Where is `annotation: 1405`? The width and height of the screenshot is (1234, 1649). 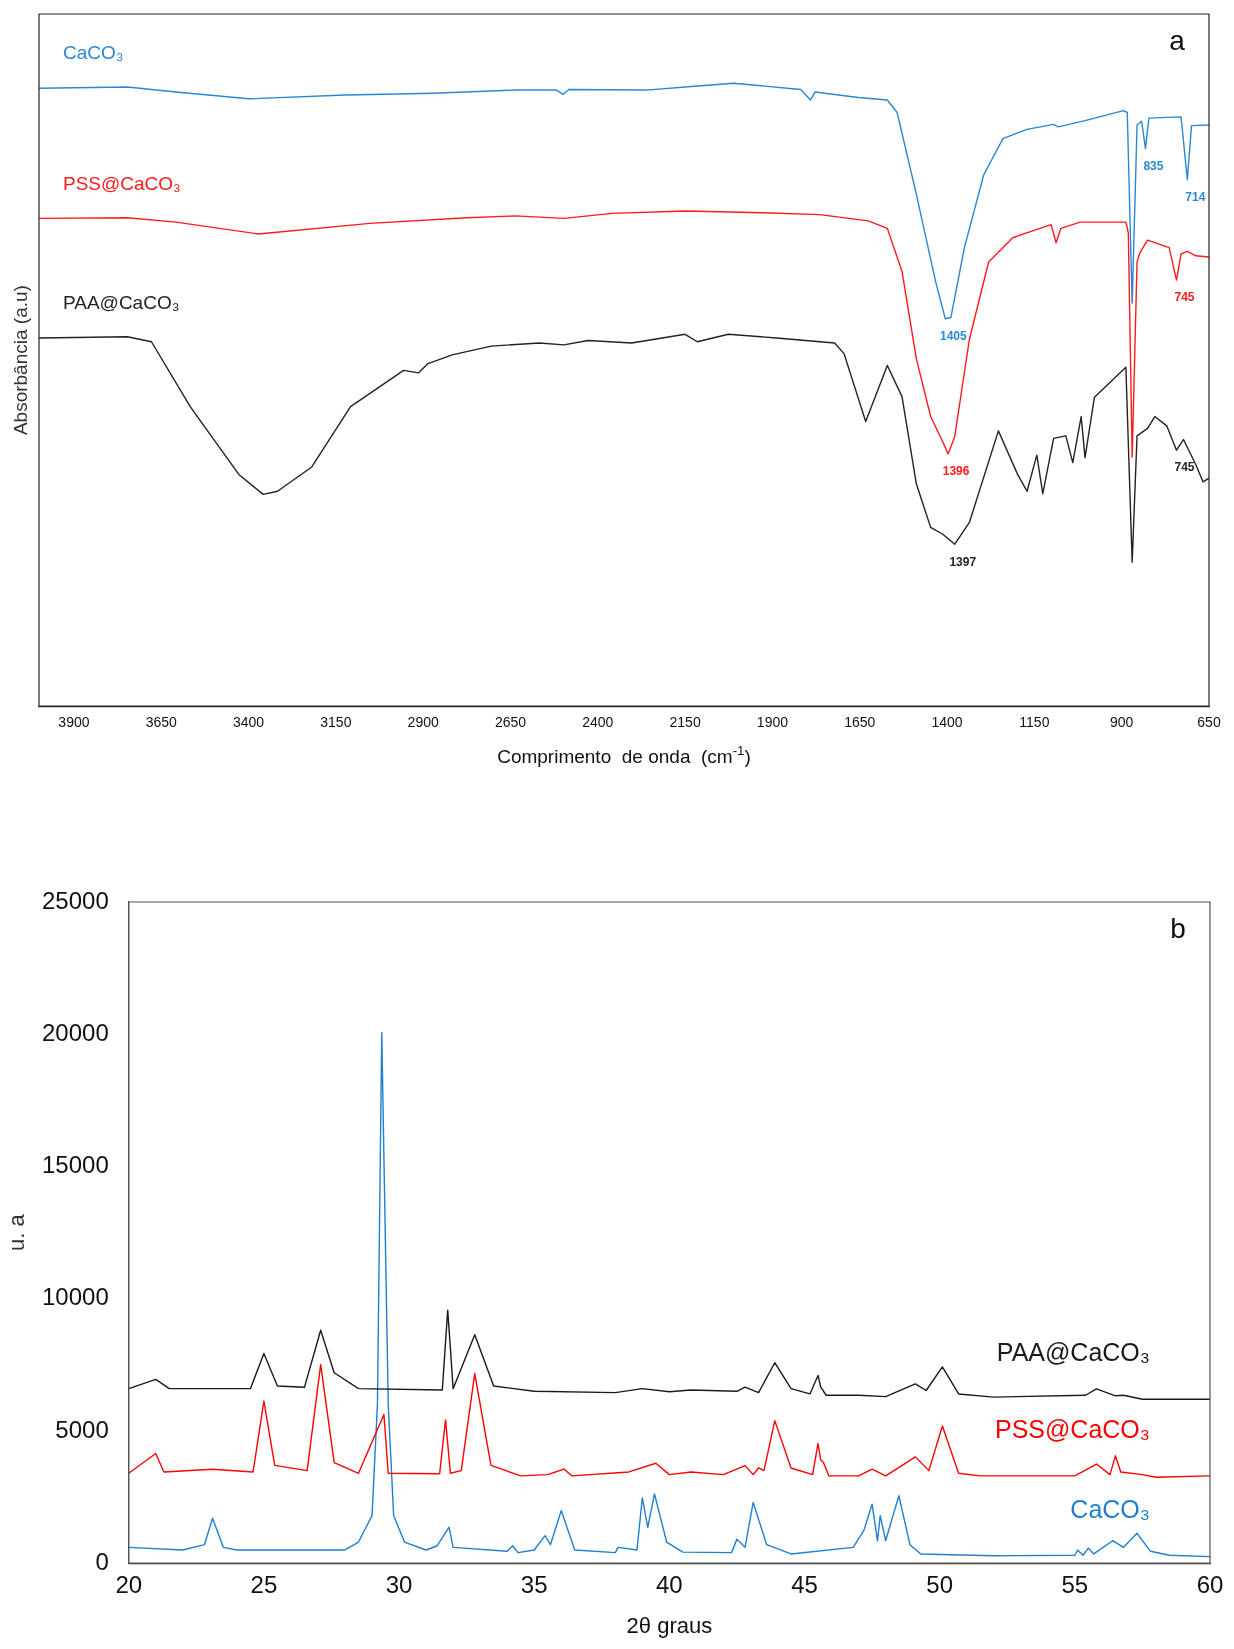 annotation: 1405 is located at coordinates (953, 336).